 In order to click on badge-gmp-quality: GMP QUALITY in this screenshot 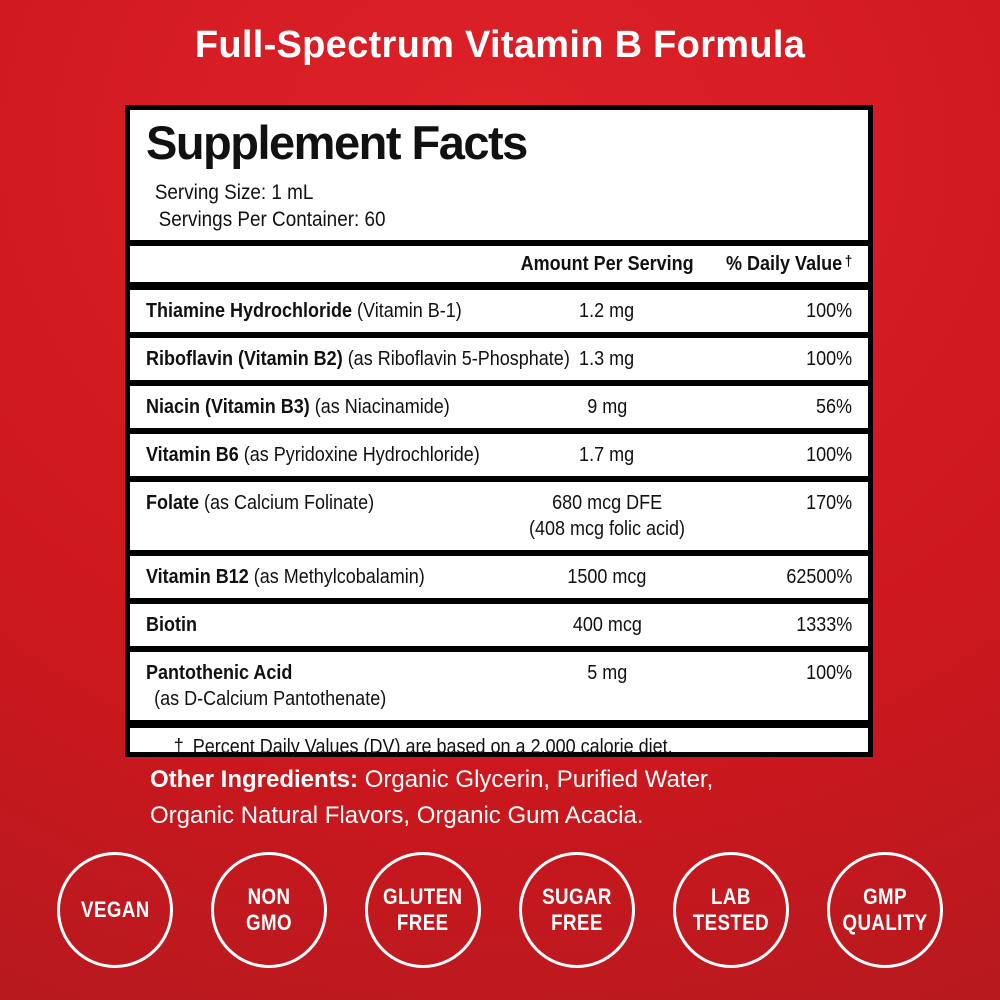, I will do `click(885, 910)`.